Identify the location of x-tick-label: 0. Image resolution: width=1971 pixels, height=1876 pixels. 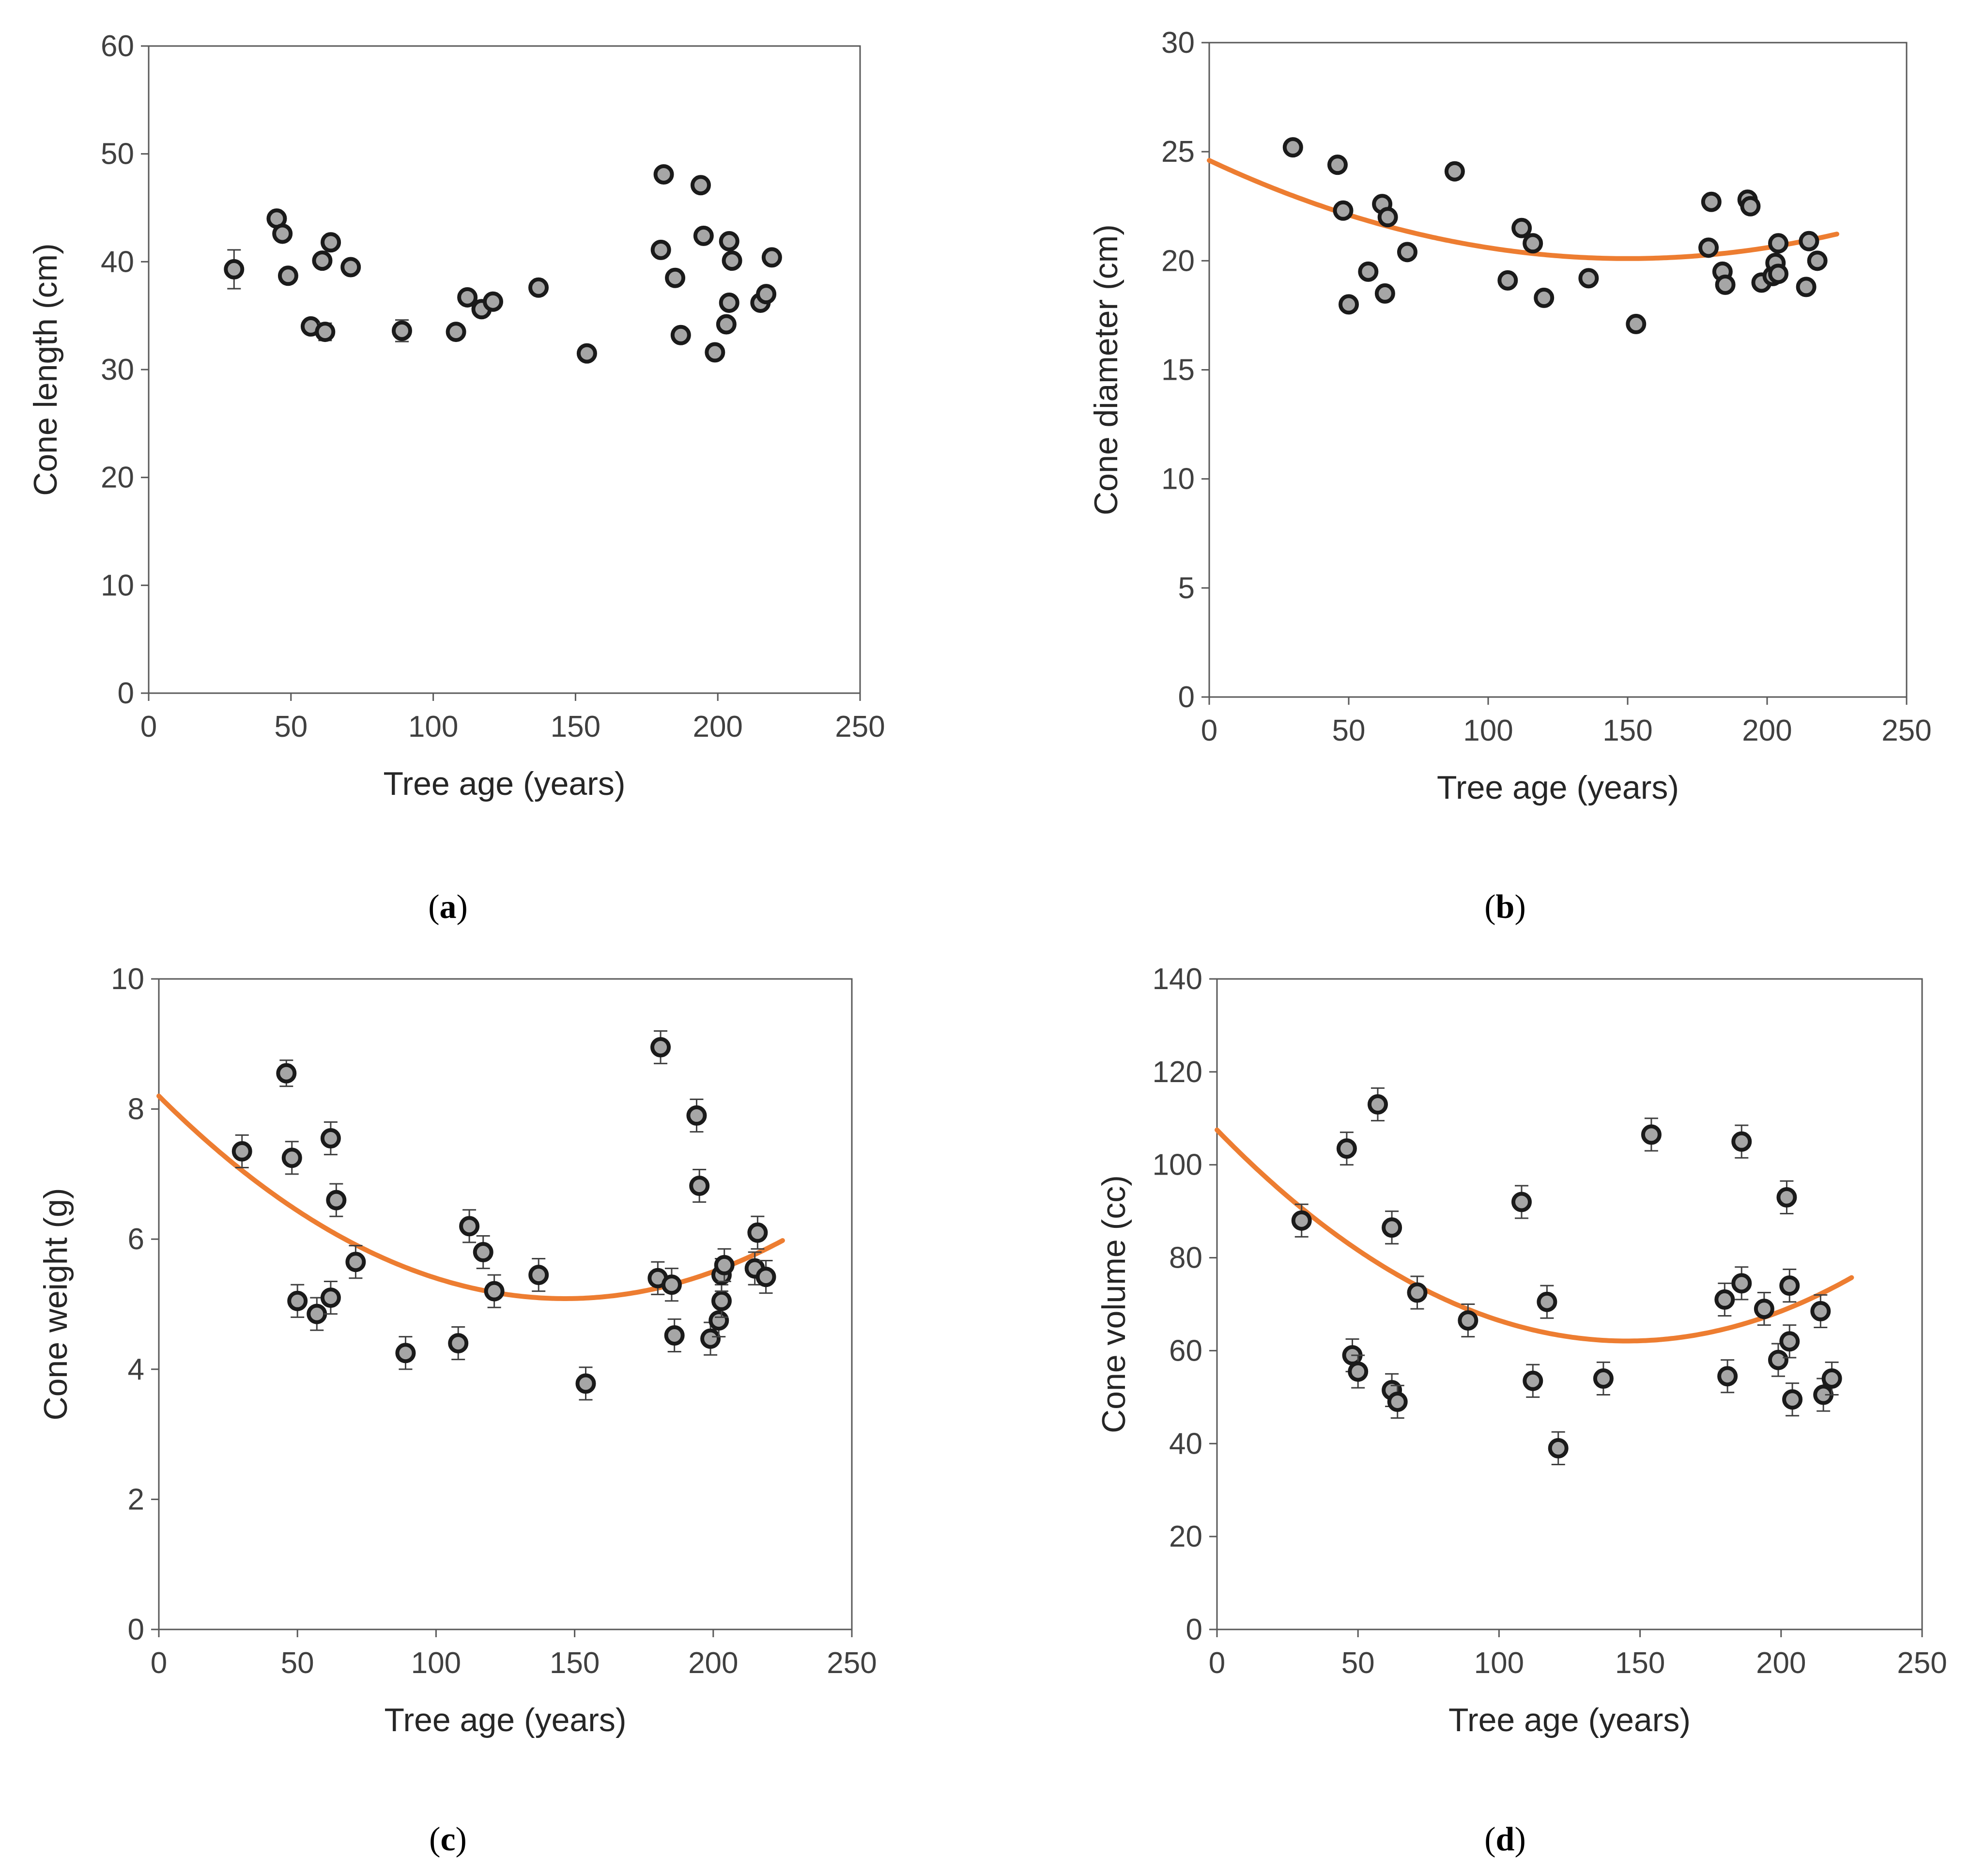
(1217, 1663).